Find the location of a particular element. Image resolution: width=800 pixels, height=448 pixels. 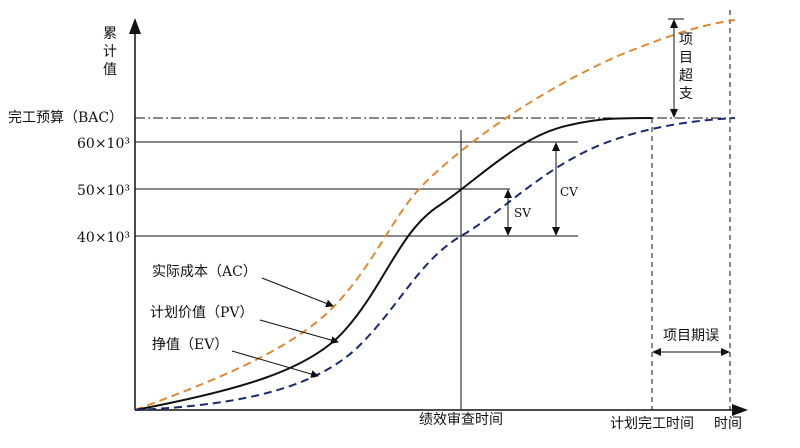

sv-arrow-up-icon is located at coordinates (508, 193).